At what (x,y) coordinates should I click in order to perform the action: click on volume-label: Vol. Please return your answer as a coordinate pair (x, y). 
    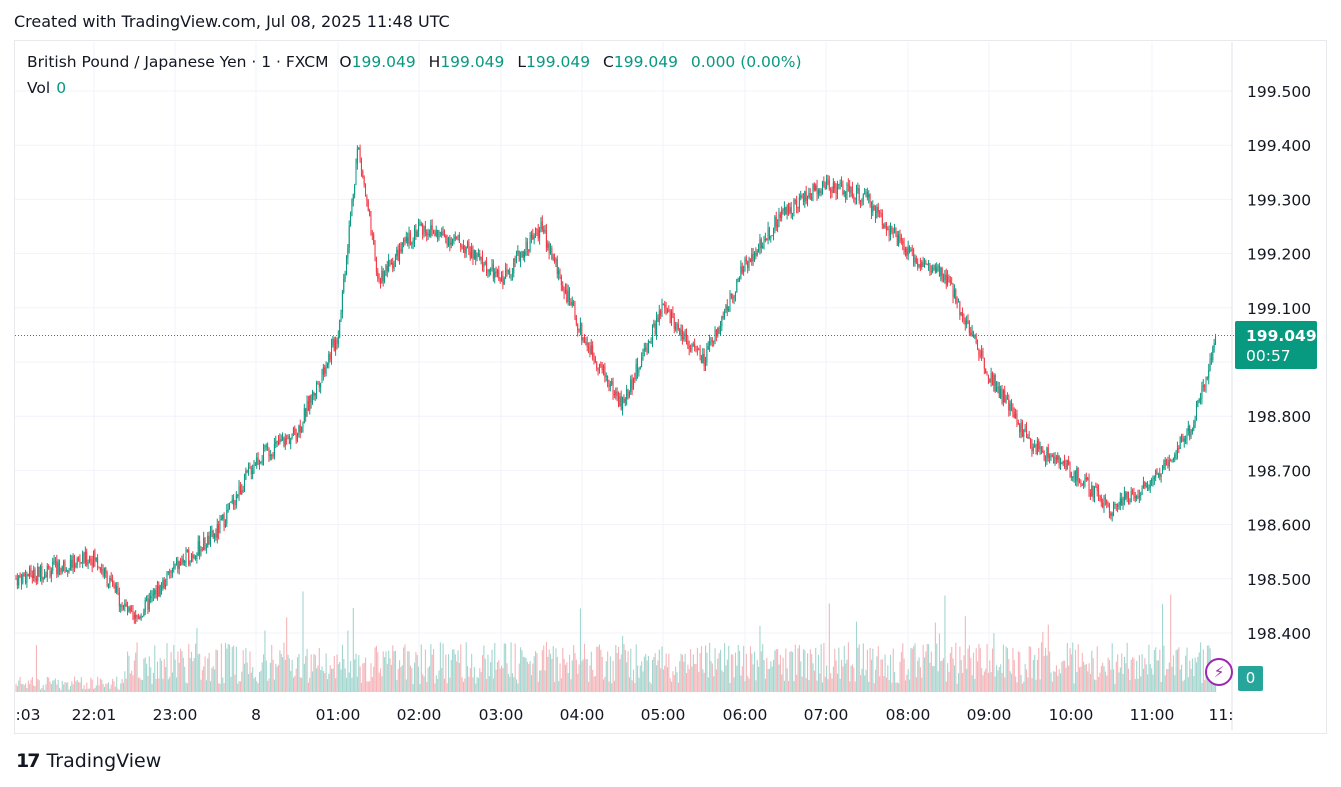
    Looking at the image, I should click on (39, 88).